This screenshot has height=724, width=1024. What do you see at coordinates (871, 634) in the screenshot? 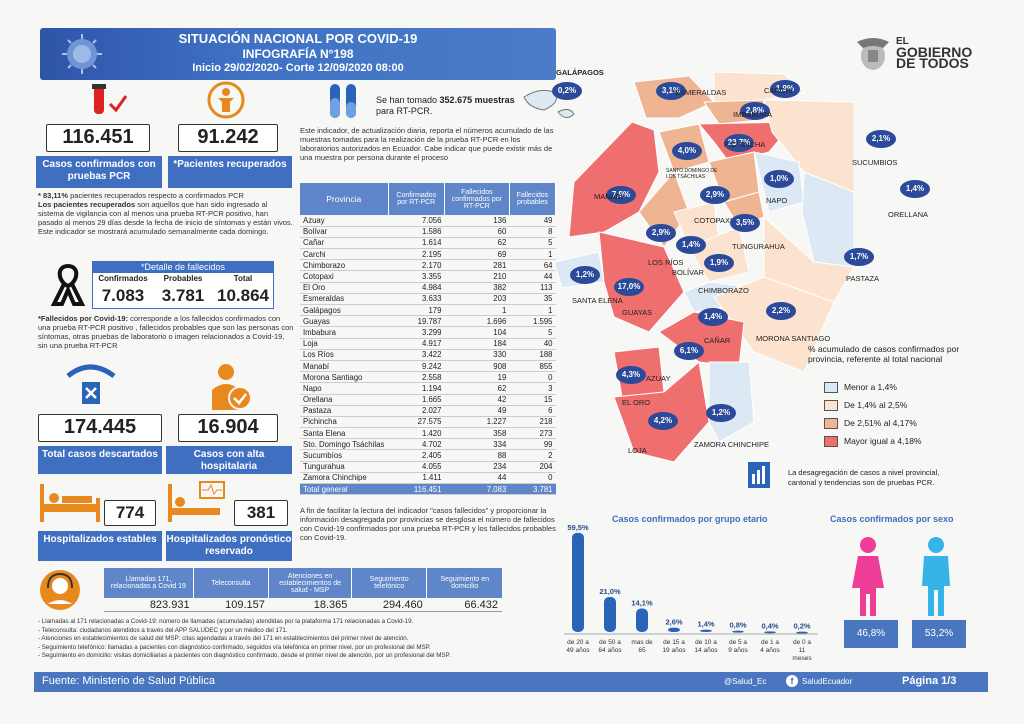
I see `female-pct: 46,8%` at bounding box center [871, 634].